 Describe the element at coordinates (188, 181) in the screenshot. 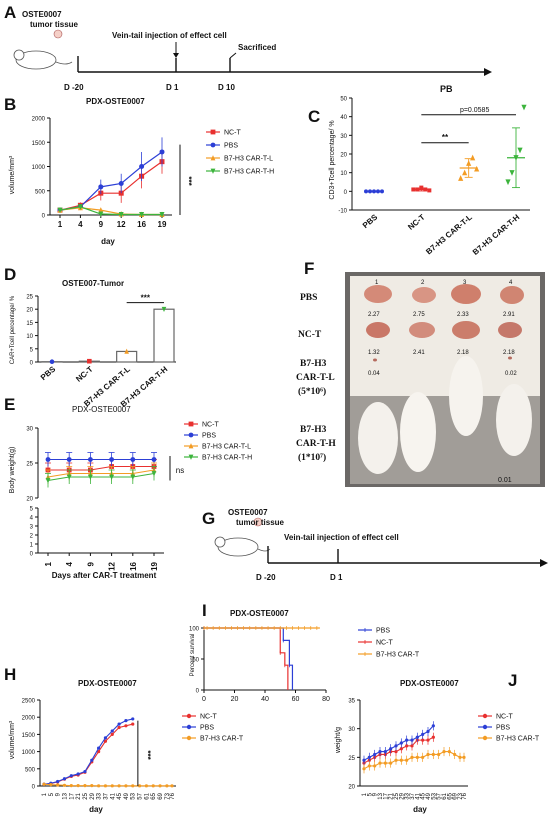

I see `chart-b-annotation: ***` at that location.